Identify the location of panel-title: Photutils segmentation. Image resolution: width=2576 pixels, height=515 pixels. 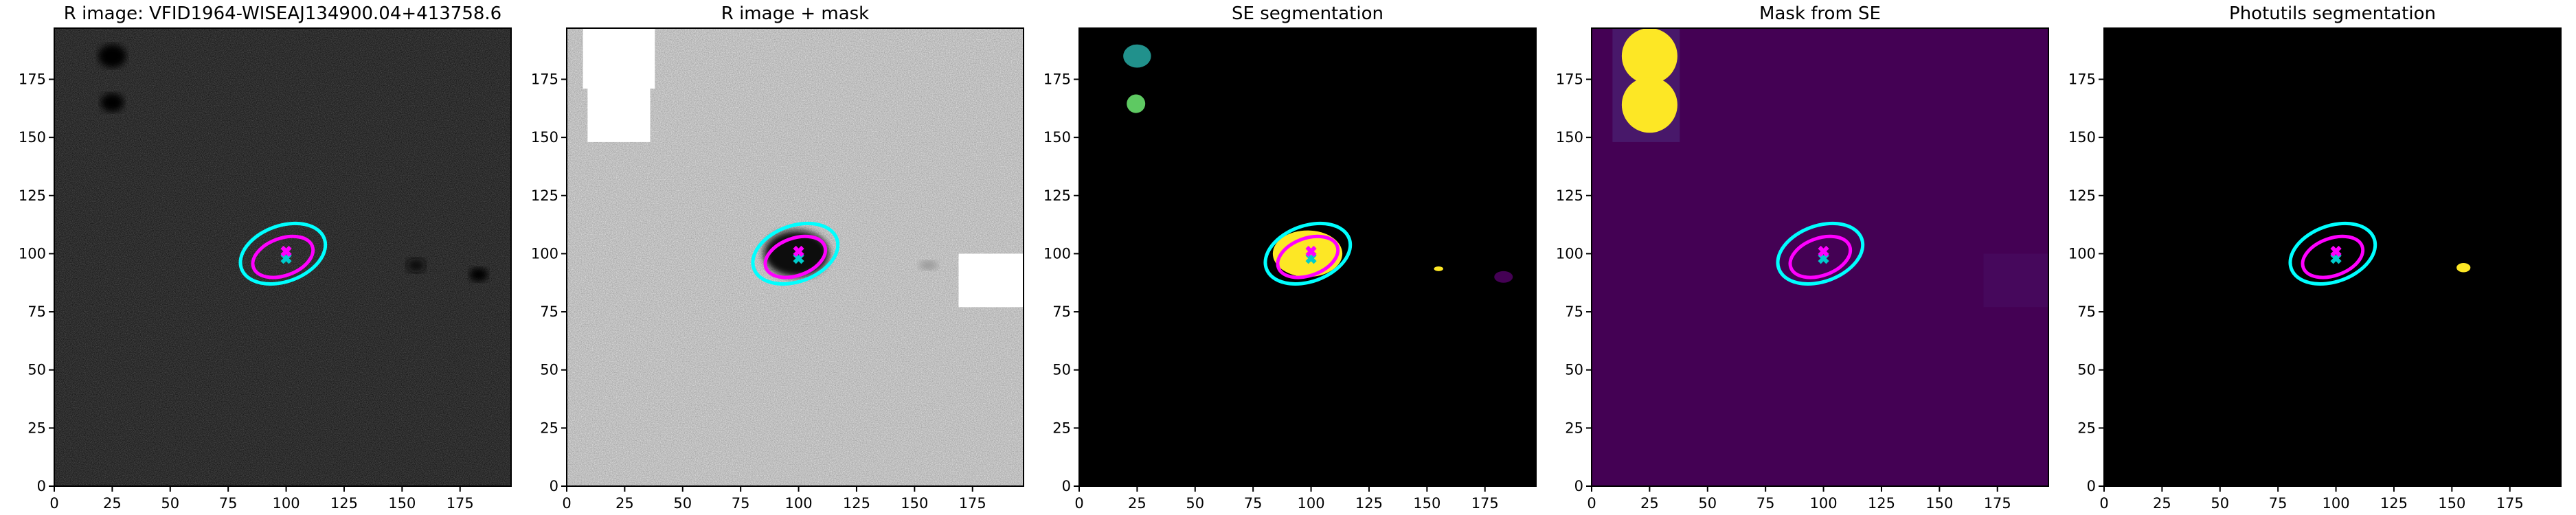
(2332, 13).